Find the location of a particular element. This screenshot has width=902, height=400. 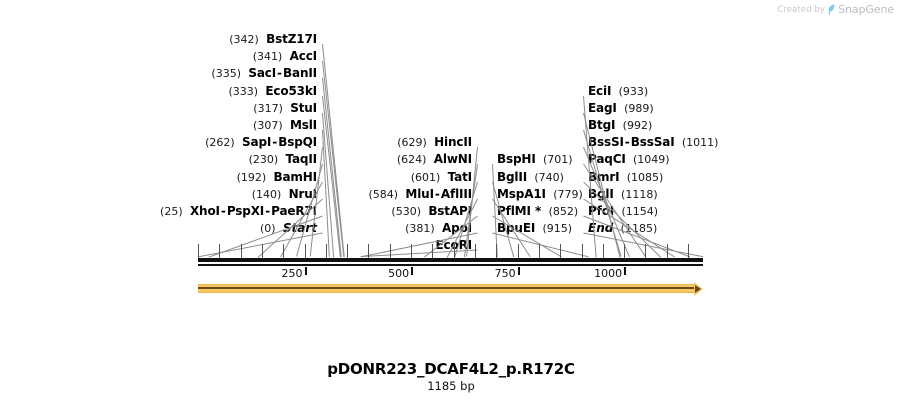

restriction-site-label: (262) SapI-BspQI is located at coordinates (261, 142).